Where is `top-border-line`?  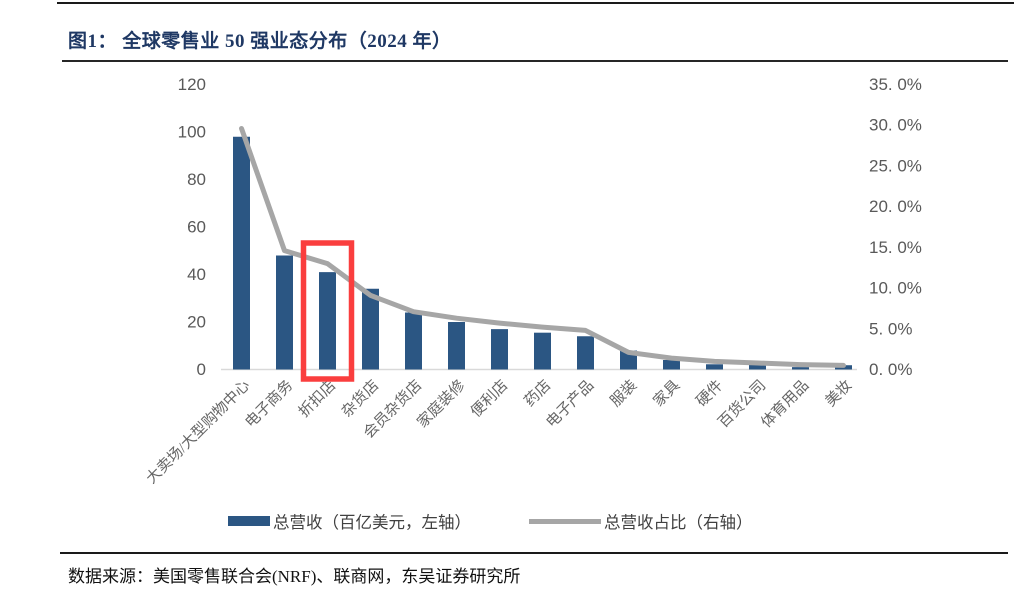
top-border-line is located at coordinates (535, 3).